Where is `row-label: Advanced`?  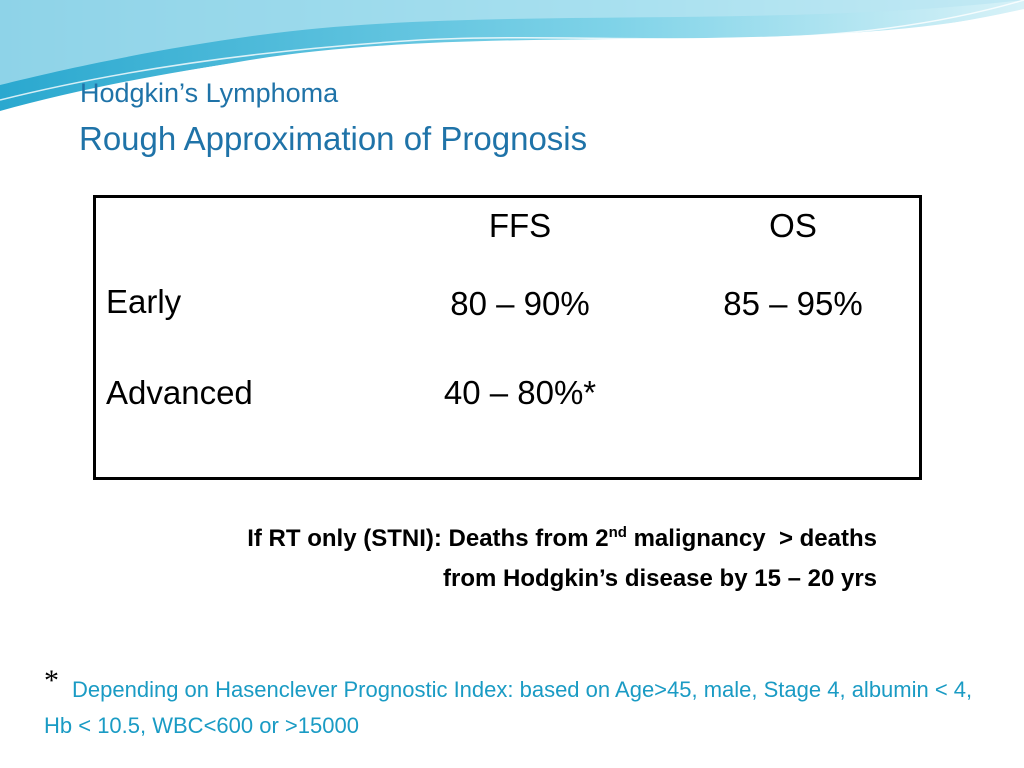
row-label: Advanced is located at coordinates (179, 392).